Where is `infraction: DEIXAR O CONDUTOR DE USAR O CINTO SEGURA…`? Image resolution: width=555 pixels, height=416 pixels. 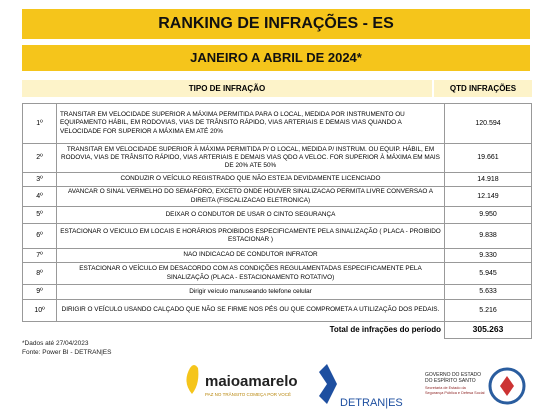
infraction: DEIXAR O CONDUTOR DE USAR O CINTO SEGURA… is located at coordinates (250, 215).